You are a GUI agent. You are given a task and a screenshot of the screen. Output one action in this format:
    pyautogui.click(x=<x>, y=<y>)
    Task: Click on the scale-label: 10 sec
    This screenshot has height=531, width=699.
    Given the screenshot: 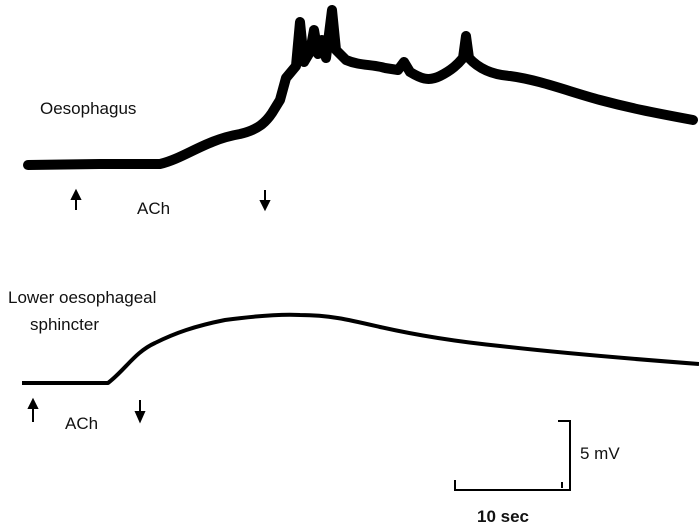 What is the action you would take?
    pyautogui.click(x=503, y=516)
    